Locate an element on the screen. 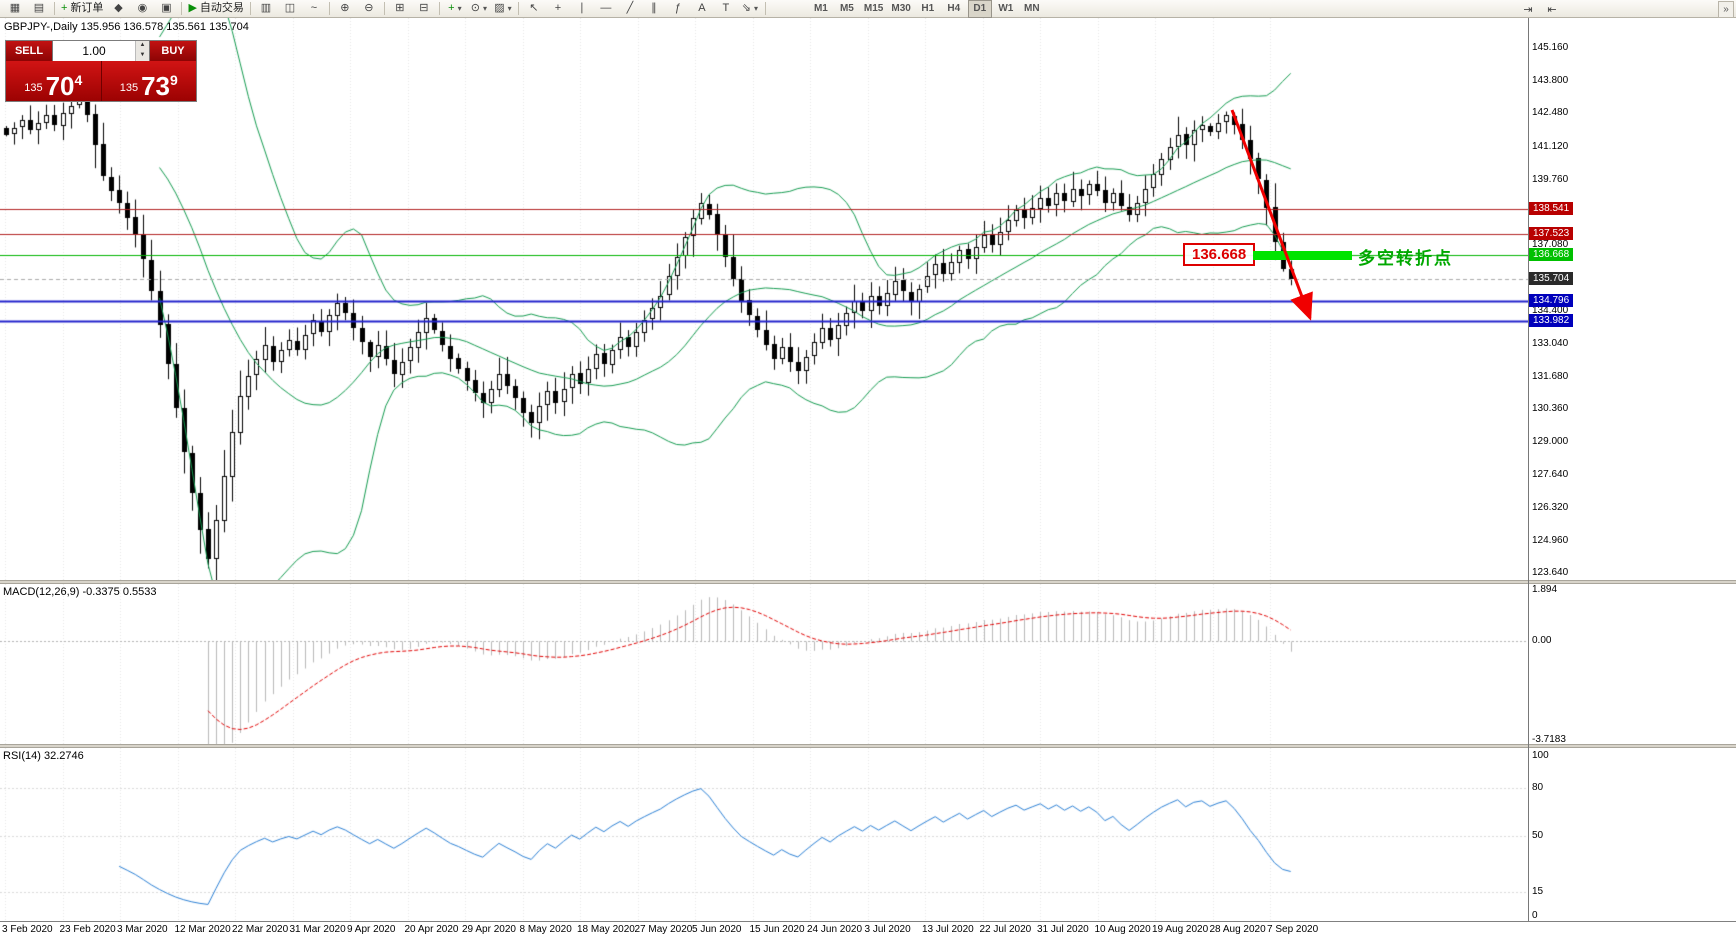  metaeditor-icon: ◆ is located at coordinates (118, 8).